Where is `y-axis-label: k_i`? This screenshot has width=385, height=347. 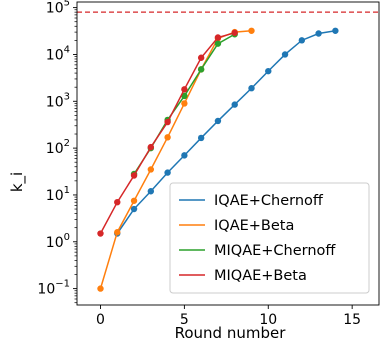
y-axis-label: k_i is located at coordinates (17, 182).